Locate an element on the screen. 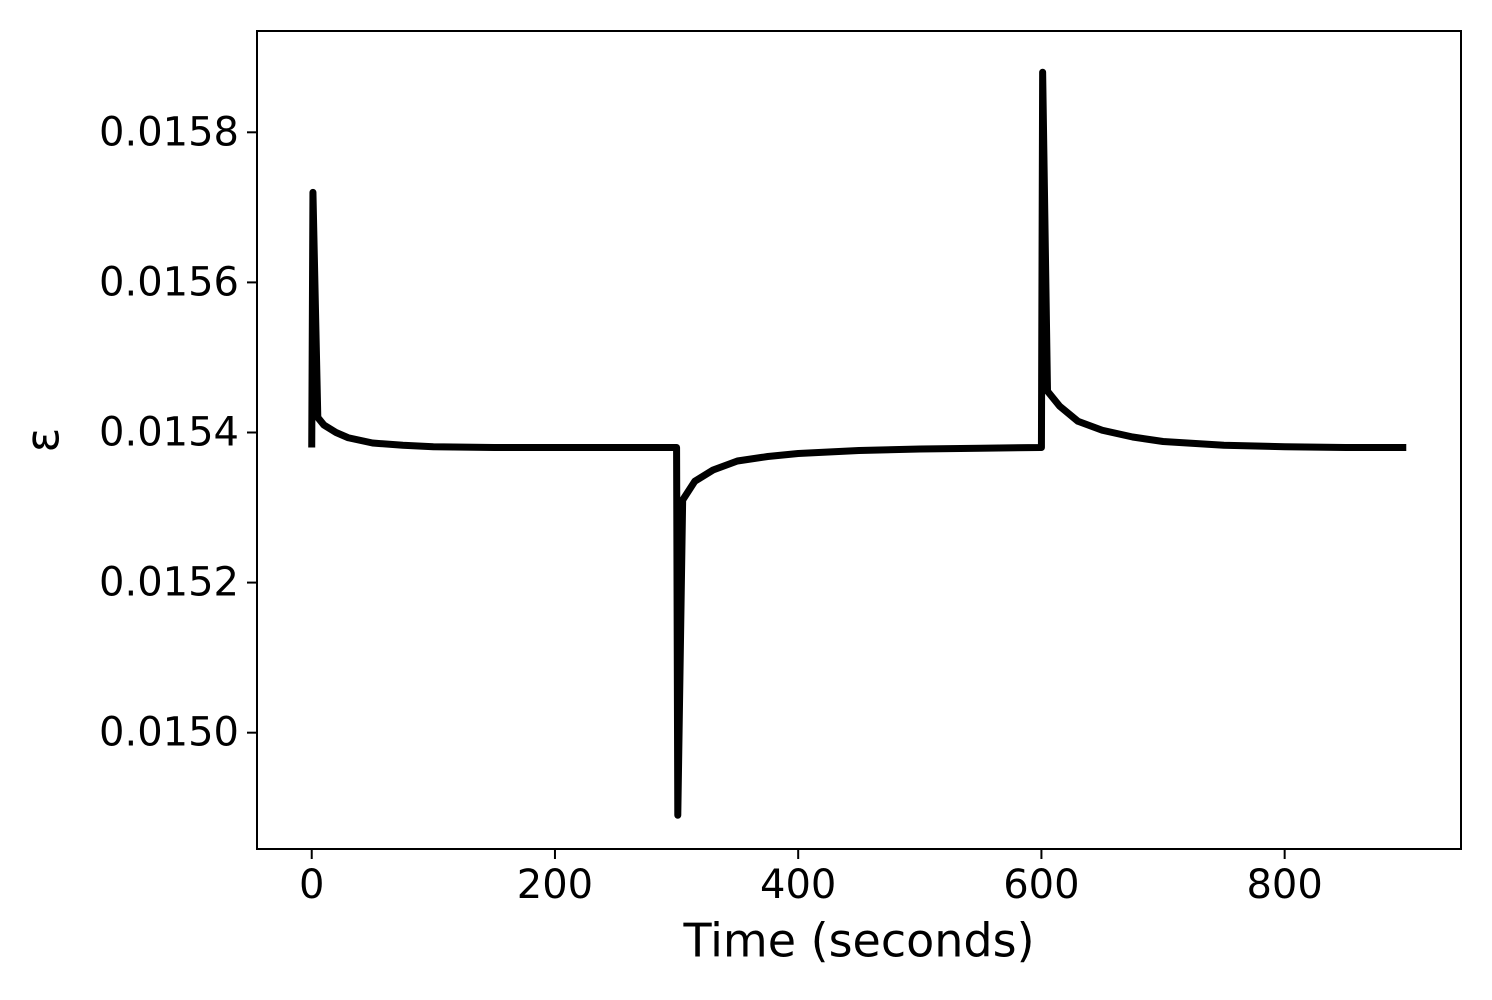 The height and width of the screenshot is (1000, 1492). y-tick-label: 0.0156 is located at coordinates (169, 282).